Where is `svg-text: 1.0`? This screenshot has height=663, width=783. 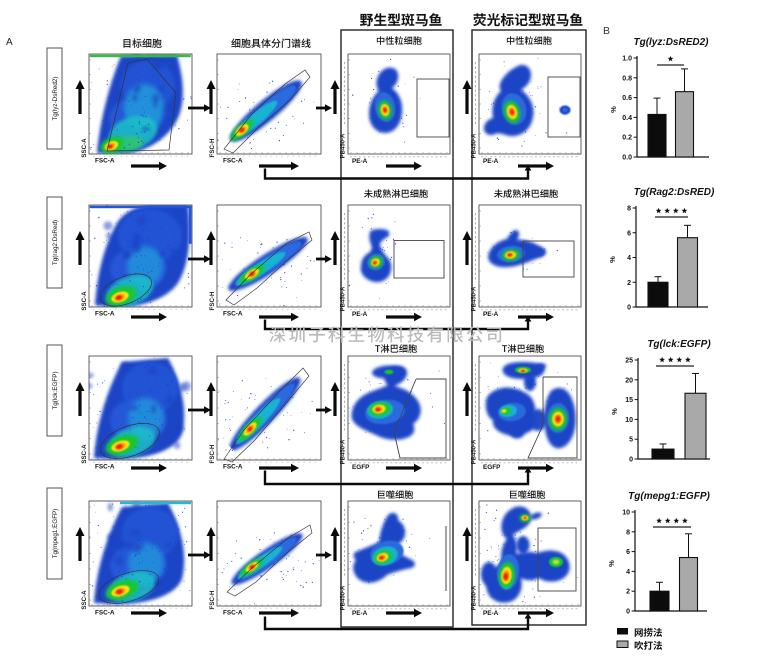 svg-text: 1.0 is located at coordinates (627, 59).